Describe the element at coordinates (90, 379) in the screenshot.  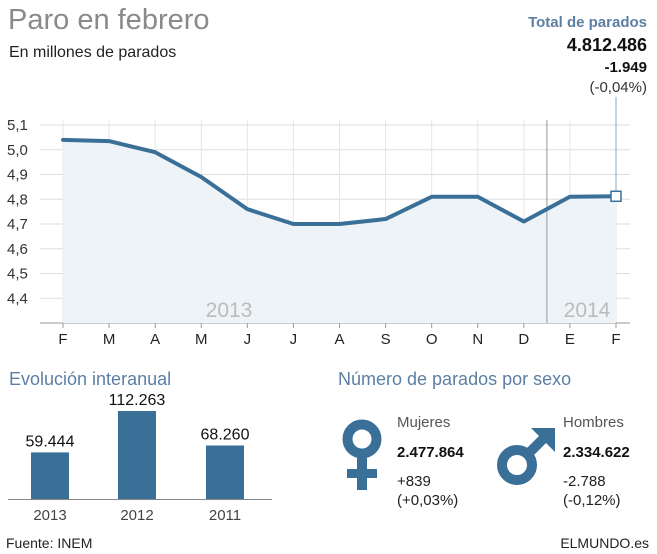
I see `interannual-title: Evolución interanual` at that location.